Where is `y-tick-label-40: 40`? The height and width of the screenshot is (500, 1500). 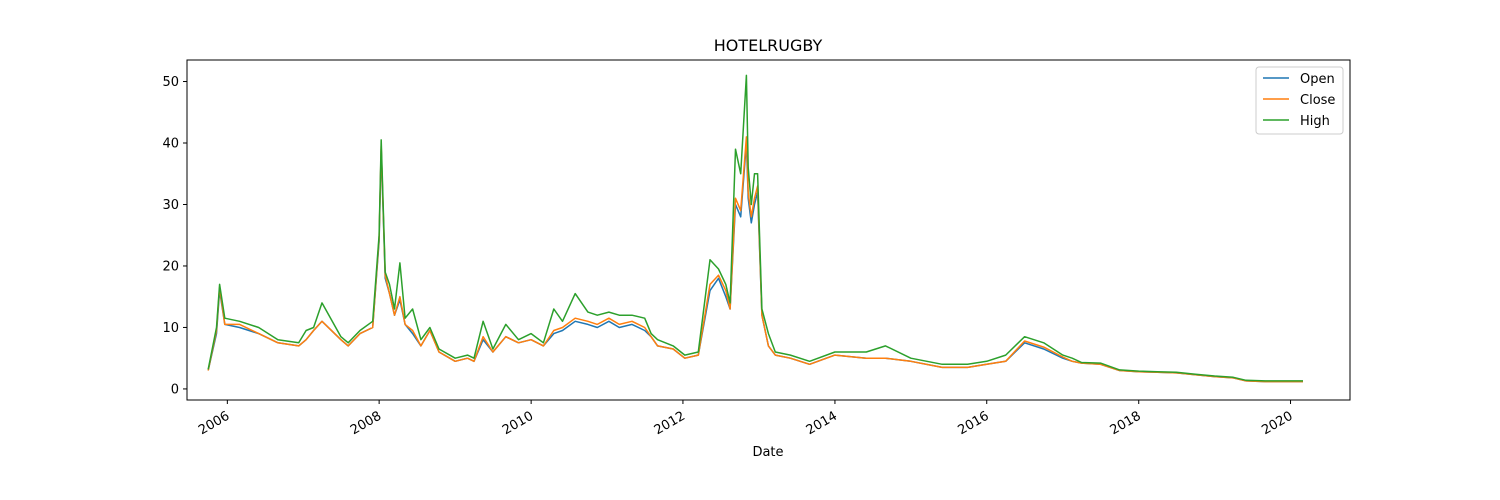 y-tick-label-40: 40 is located at coordinates (170, 144).